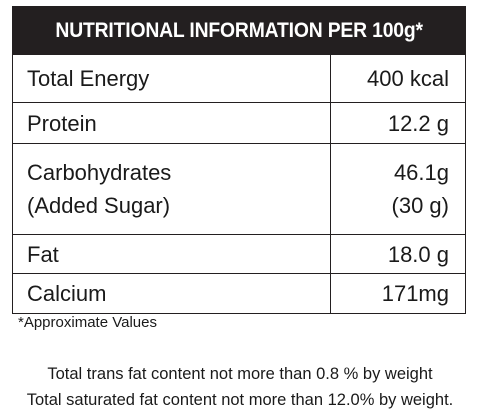  I want to click on nutrition-title: NUTRITIONAL INFORMATION PER 100g*, so click(238, 30).